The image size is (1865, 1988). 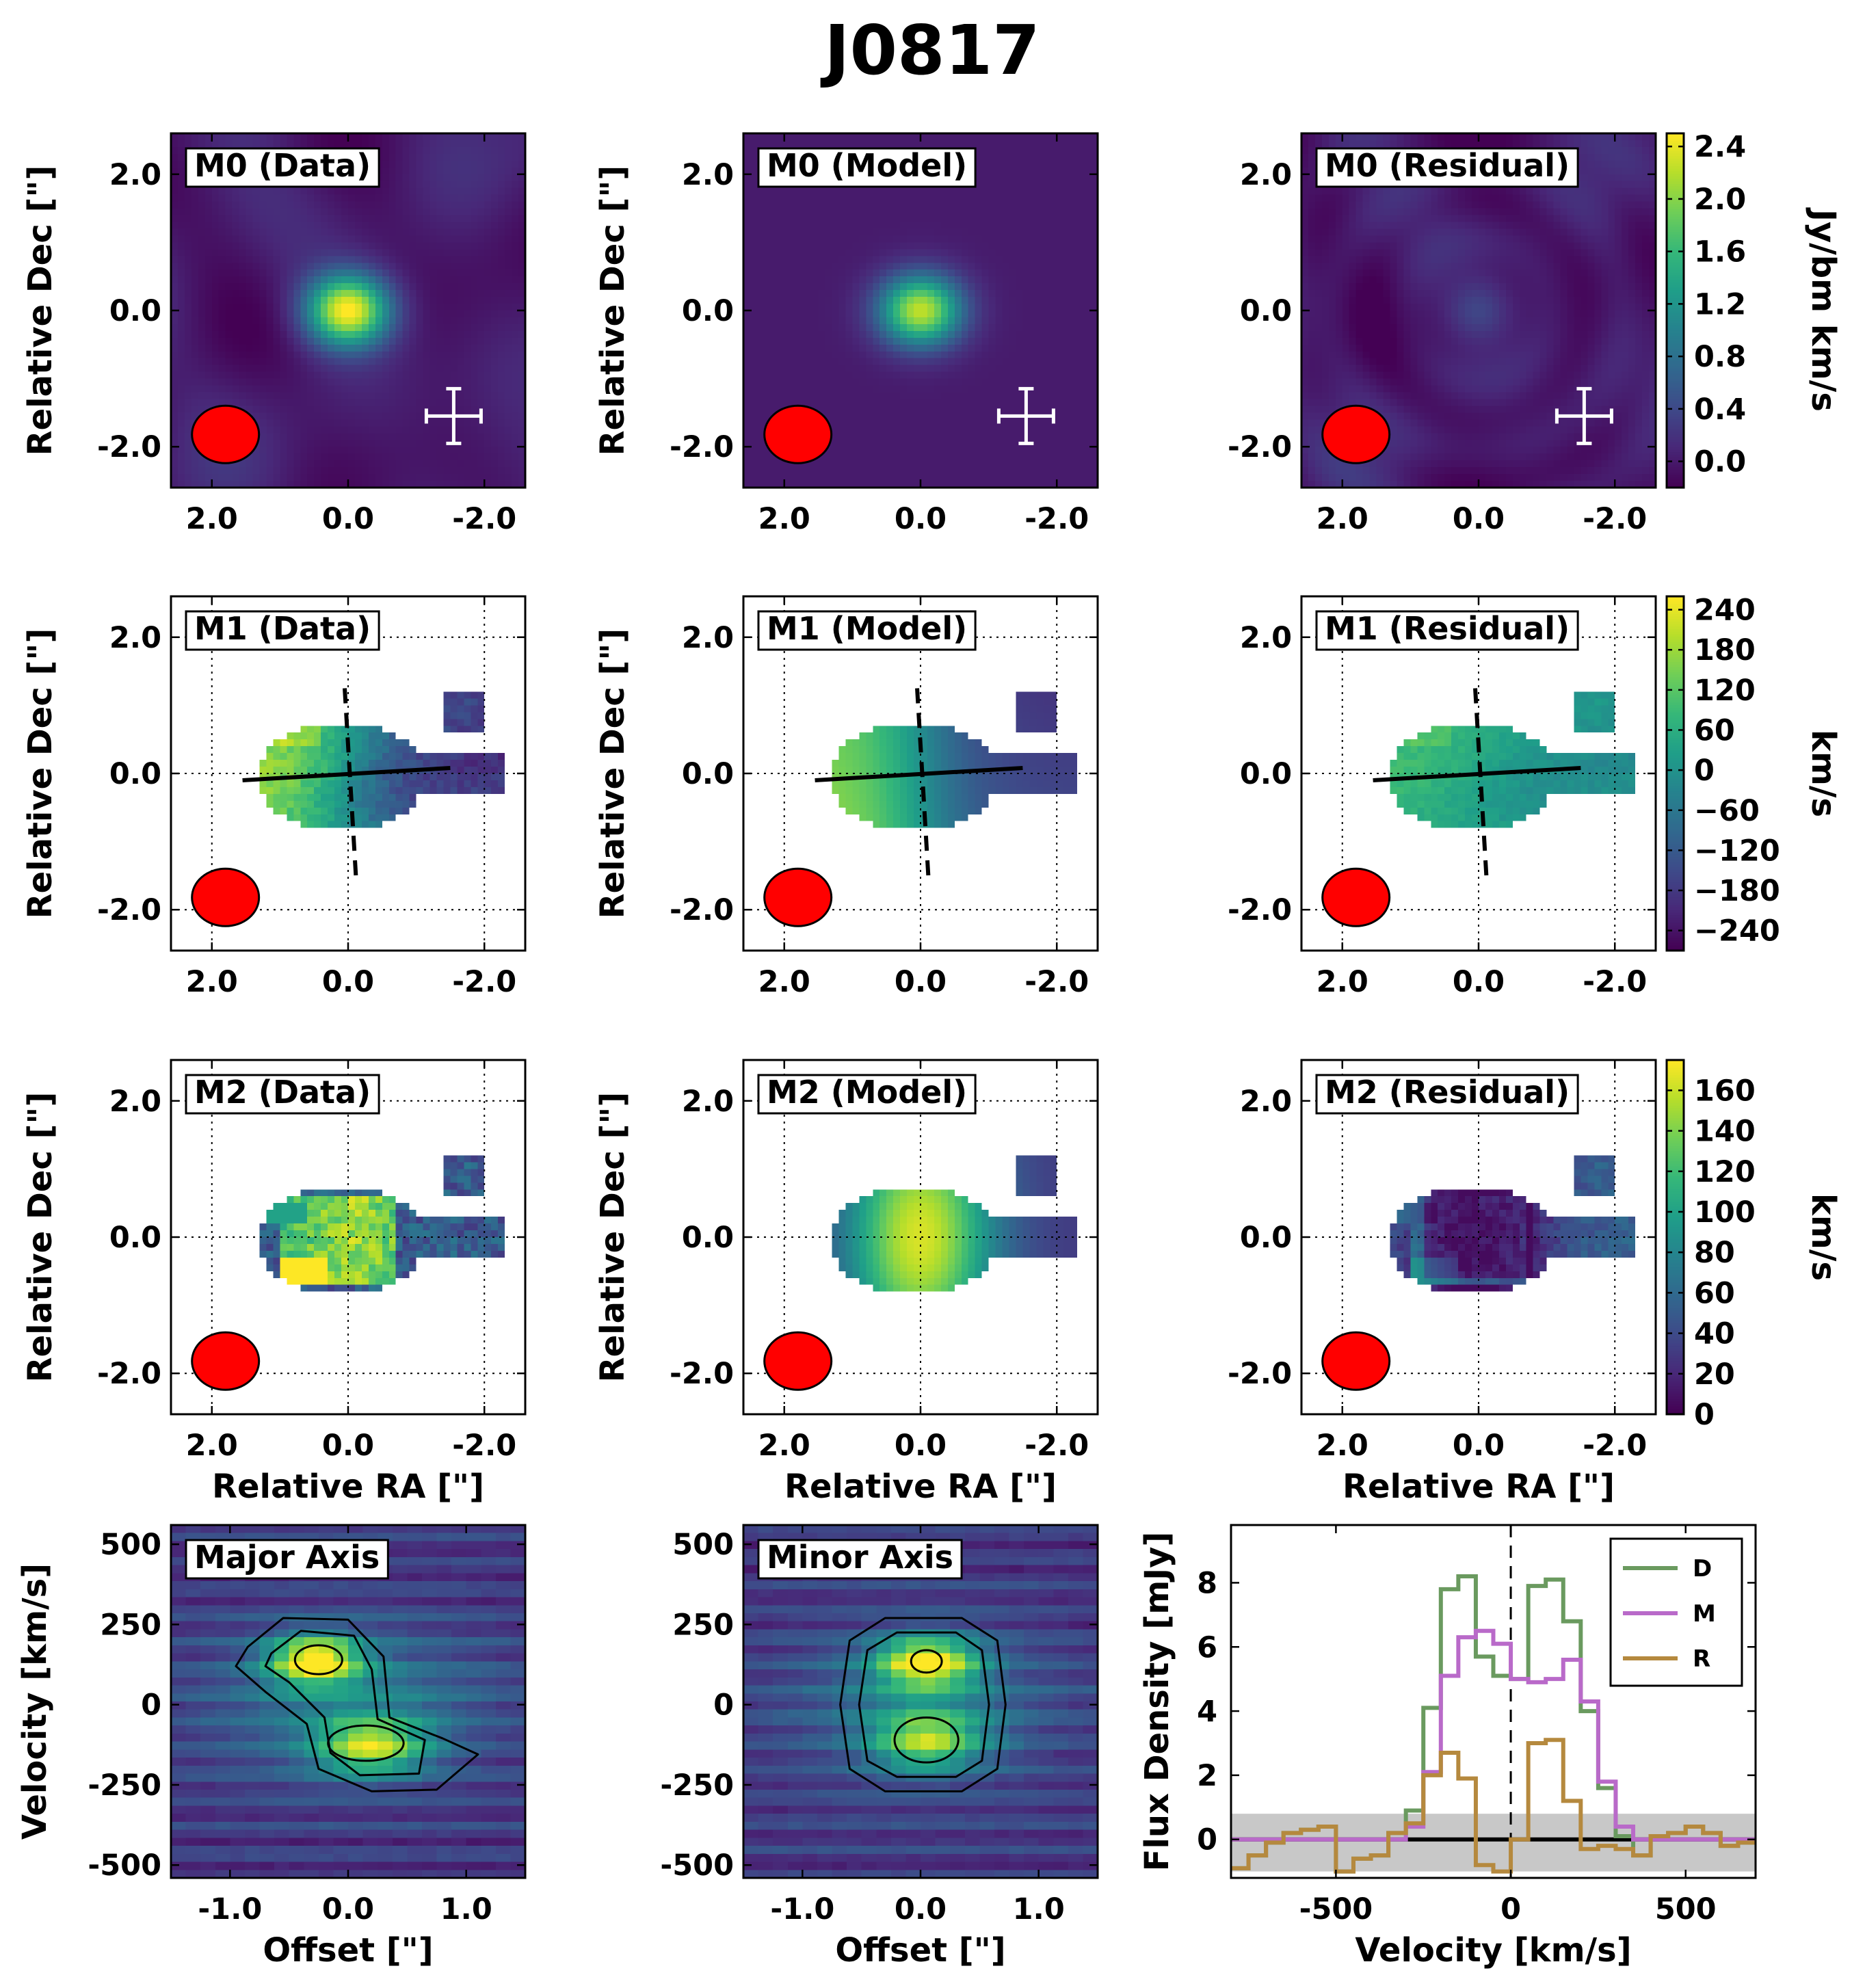 I want to click on panel-label: M0 (Model), so click(x=867, y=165).